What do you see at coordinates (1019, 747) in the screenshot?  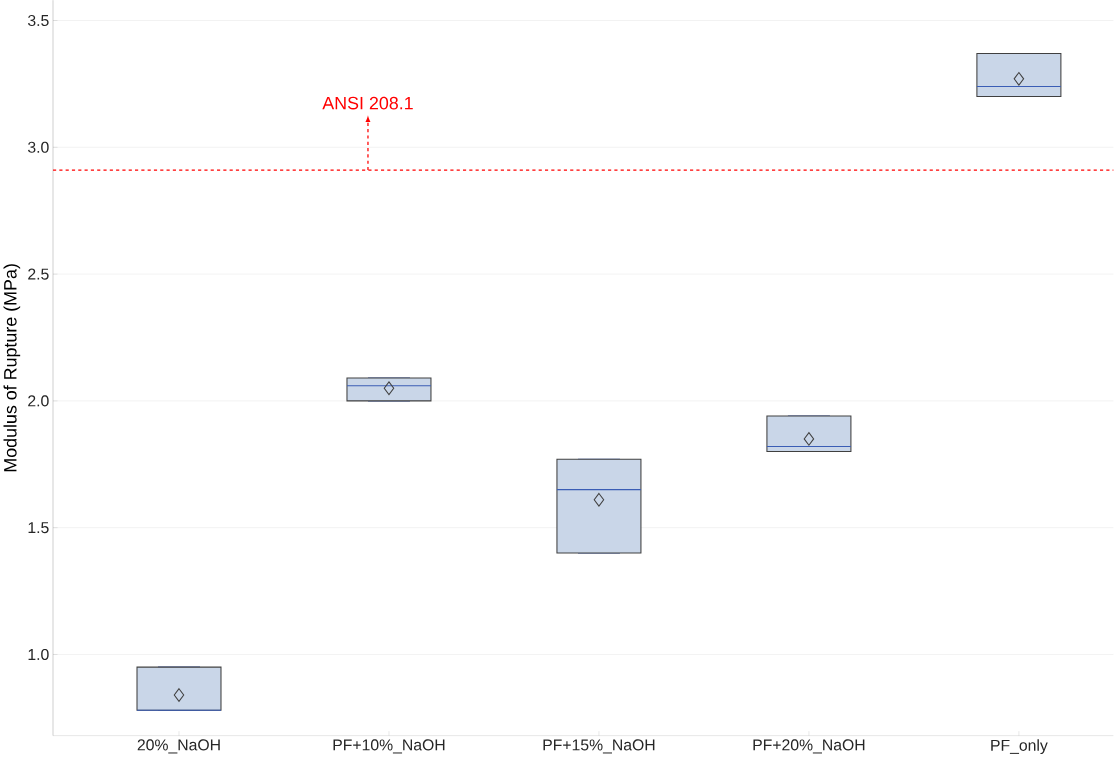 I see `x-tick-label: PF_only` at bounding box center [1019, 747].